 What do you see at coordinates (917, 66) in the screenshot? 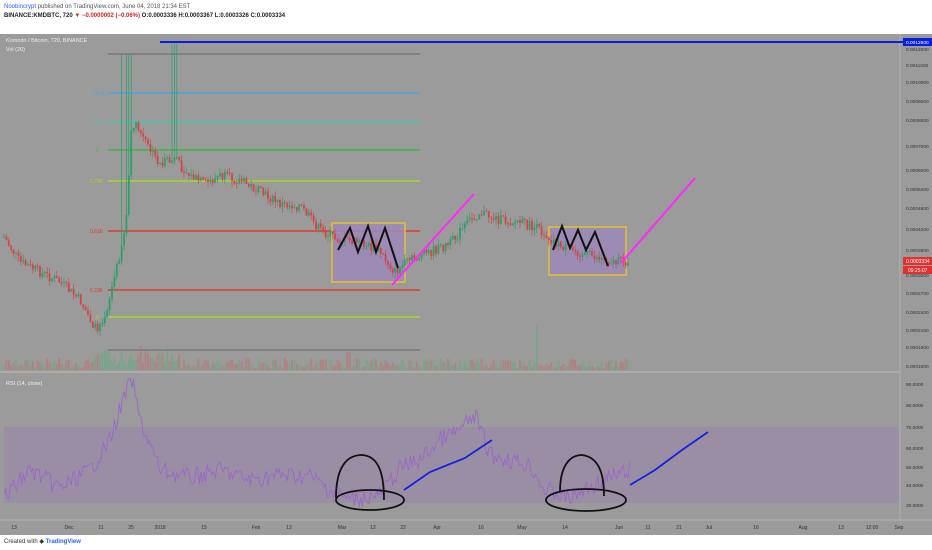
I see `price-axis-label: 0.0011000` at bounding box center [917, 66].